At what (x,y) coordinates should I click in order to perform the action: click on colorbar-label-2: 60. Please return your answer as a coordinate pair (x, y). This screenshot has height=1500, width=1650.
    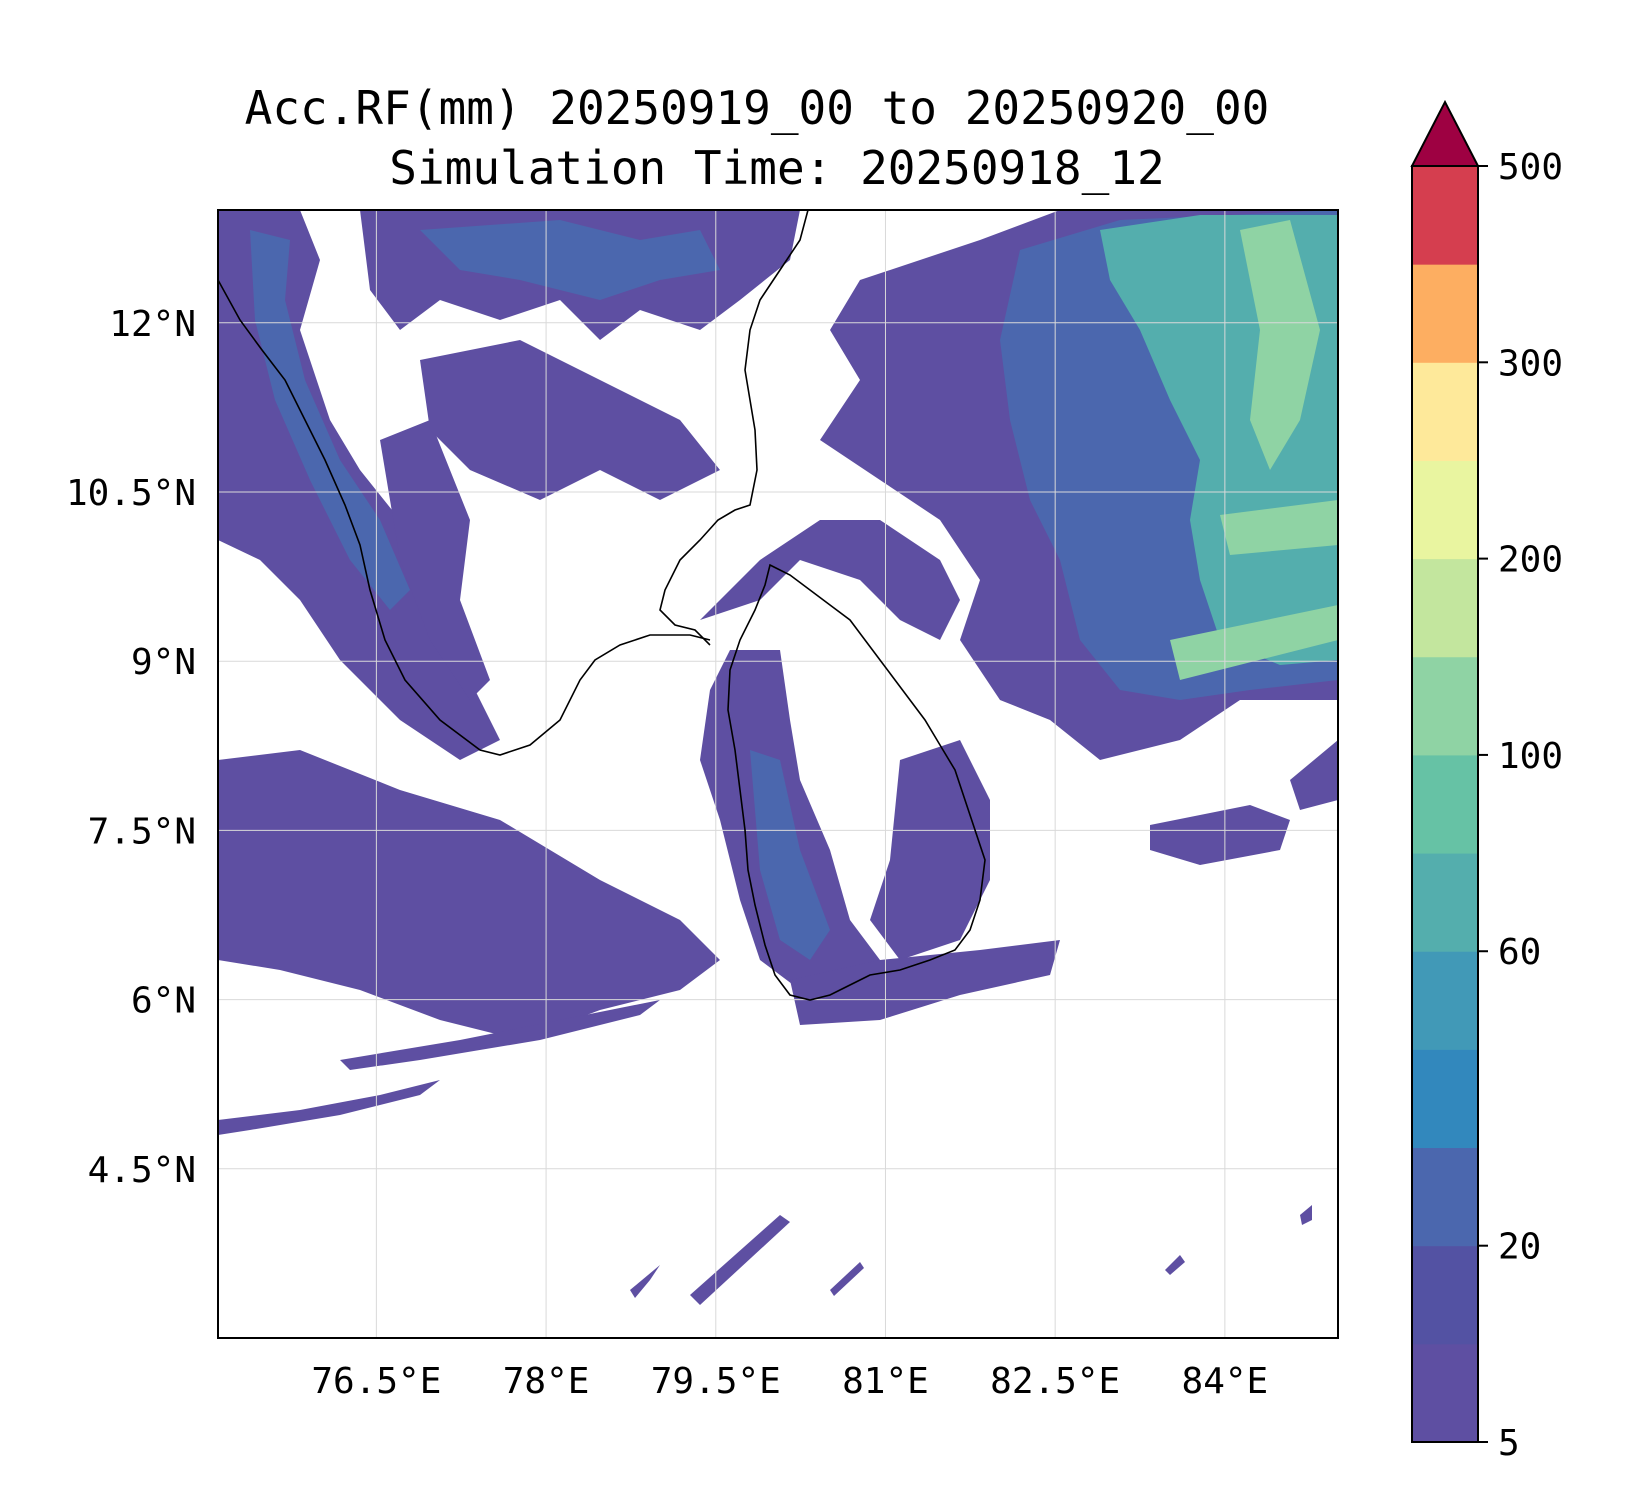
    Looking at the image, I should click on (1519, 952).